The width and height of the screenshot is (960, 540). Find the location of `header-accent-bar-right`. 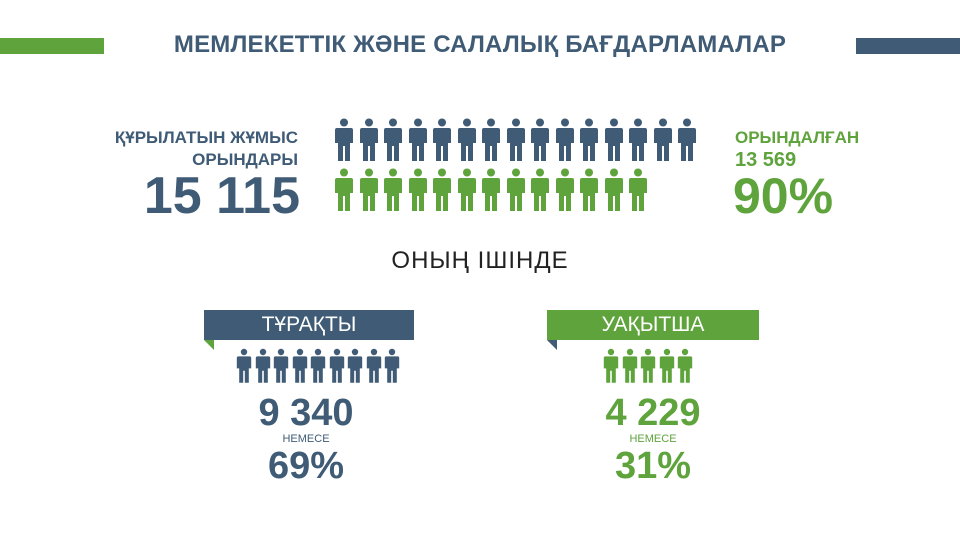

header-accent-bar-right is located at coordinates (908, 46).